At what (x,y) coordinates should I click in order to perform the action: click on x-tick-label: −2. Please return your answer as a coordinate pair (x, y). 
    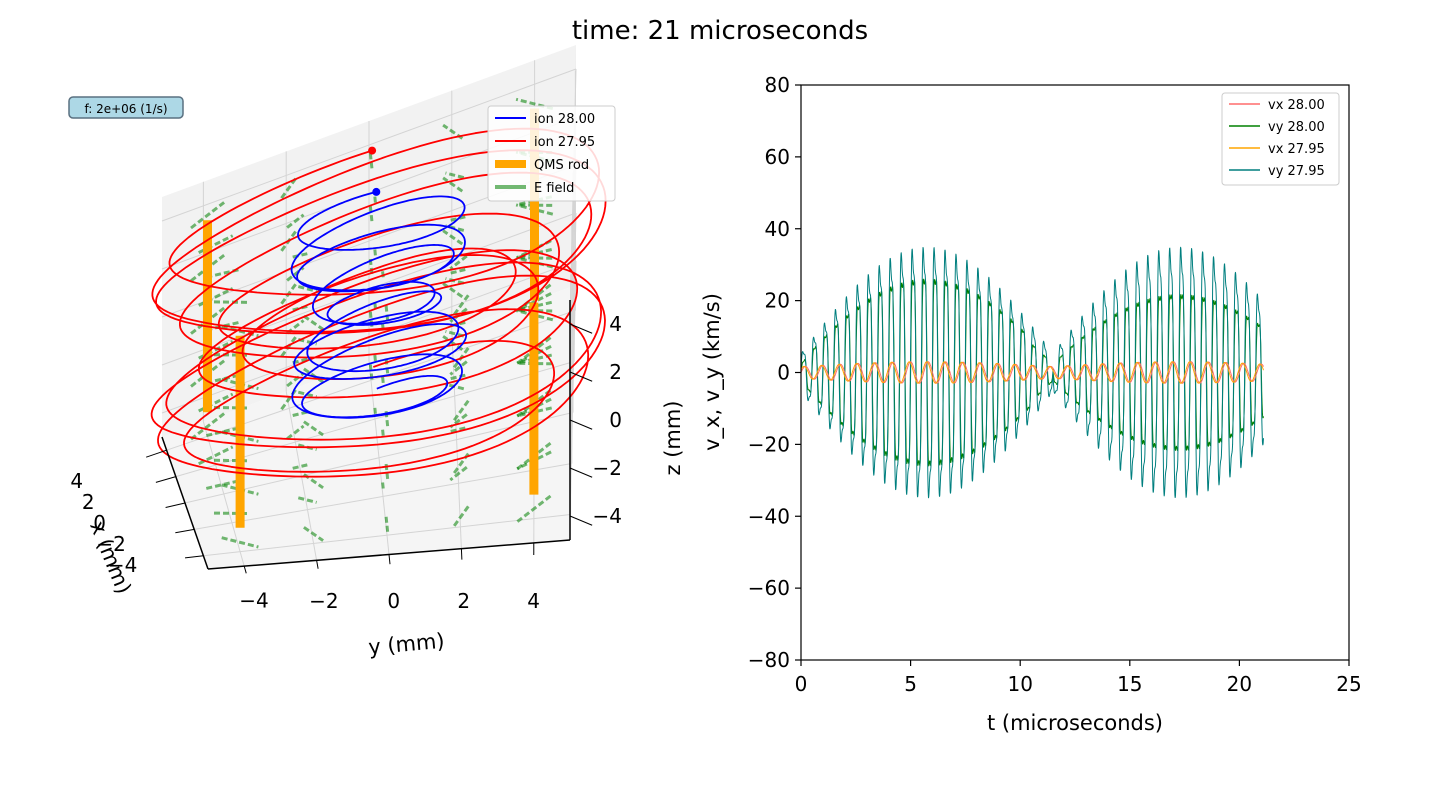
    Looking at the image, I should click on (110, 544).